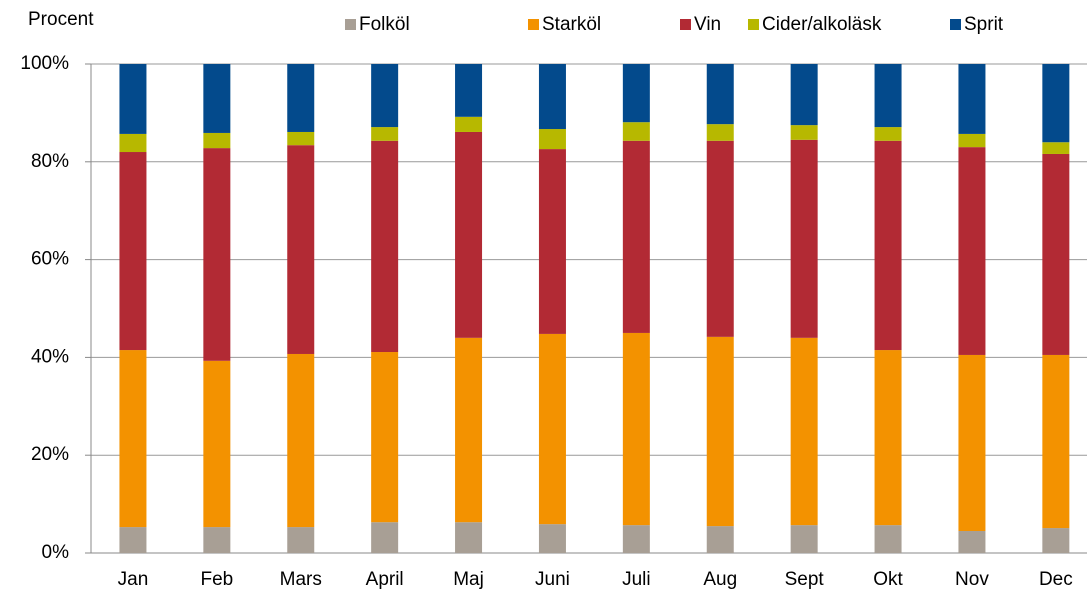 This screenshot has height=593, width=1087. Describe the element at coordinates (805, 579) in the screenshot. I see `x-tick-label: Sept` at that location.